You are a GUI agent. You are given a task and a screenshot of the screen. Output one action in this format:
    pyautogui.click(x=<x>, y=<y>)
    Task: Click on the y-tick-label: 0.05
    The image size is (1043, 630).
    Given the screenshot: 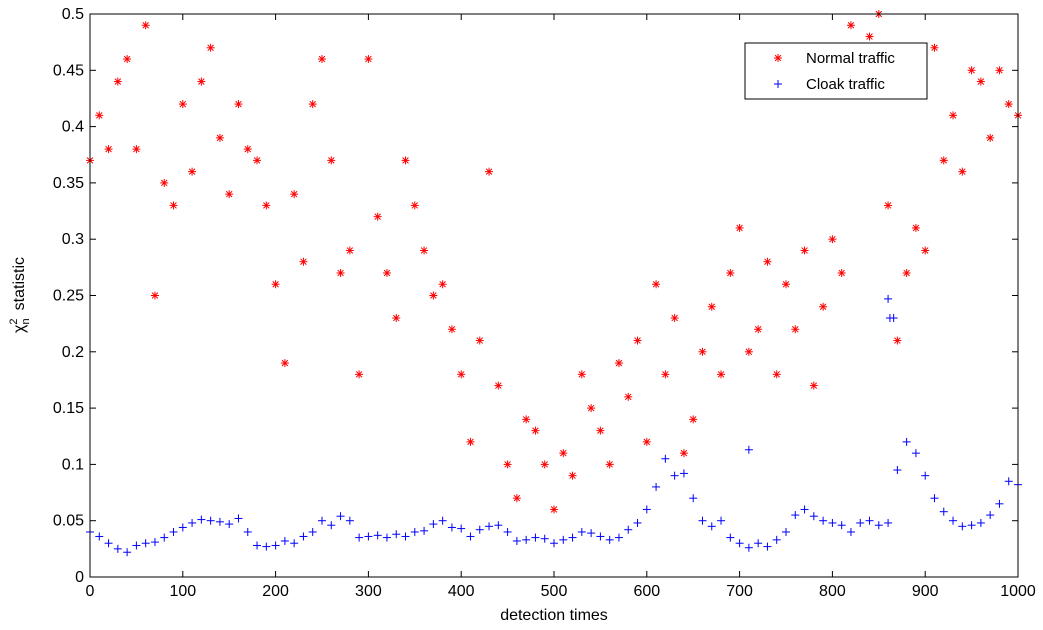 What is the action you would take?
    pyautogui.click(x=68, y=521)
    